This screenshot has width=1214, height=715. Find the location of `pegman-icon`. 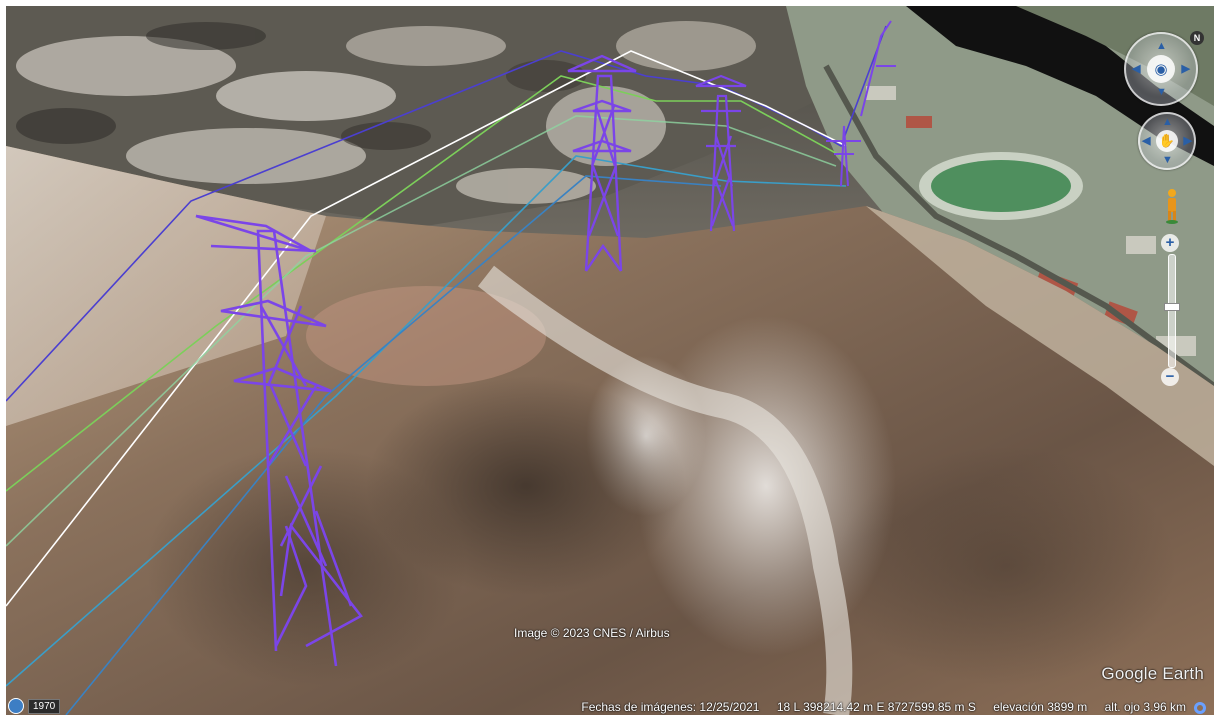

pegman-icon is located at coordinates (1172, 206).